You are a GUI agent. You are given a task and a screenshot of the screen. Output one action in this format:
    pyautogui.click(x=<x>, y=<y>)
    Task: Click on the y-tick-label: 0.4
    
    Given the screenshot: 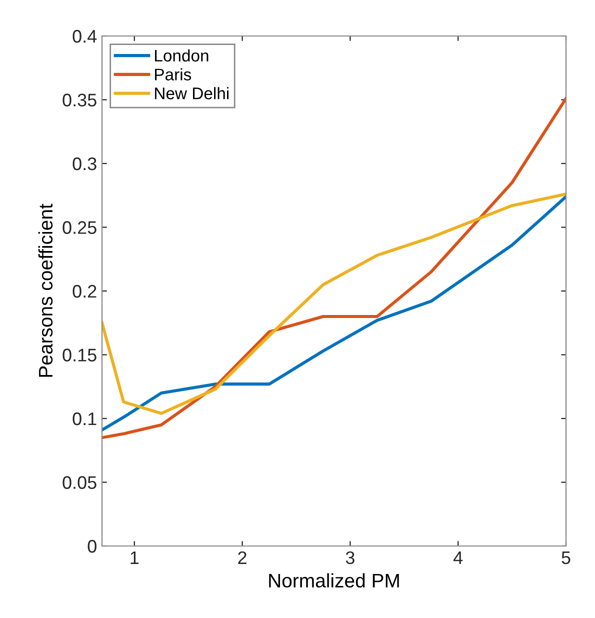 What is the action you would take?
    pyautogui.click(x=84, y=36)
    